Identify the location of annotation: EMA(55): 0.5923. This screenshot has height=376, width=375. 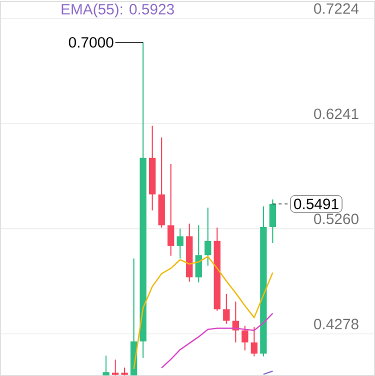
(118, 11).